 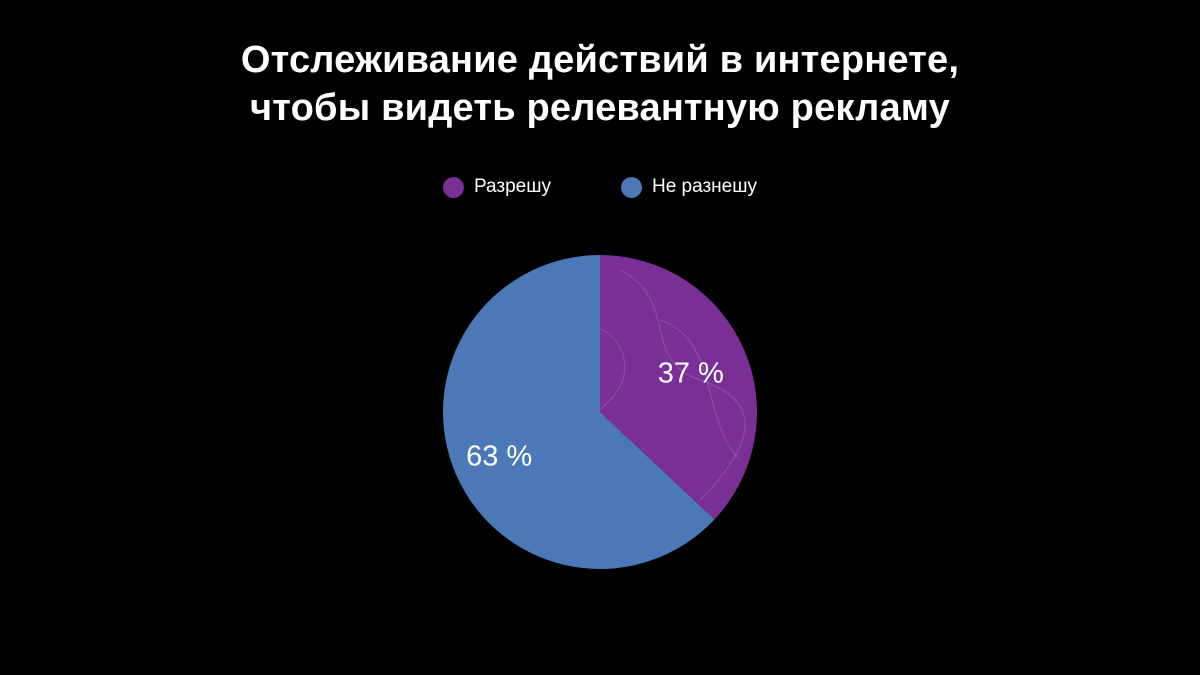 What do you see at coordinates (691, 374) in the screenshot?
I see `pie-label-allow: 37 %` at bounding box center [691, 374].